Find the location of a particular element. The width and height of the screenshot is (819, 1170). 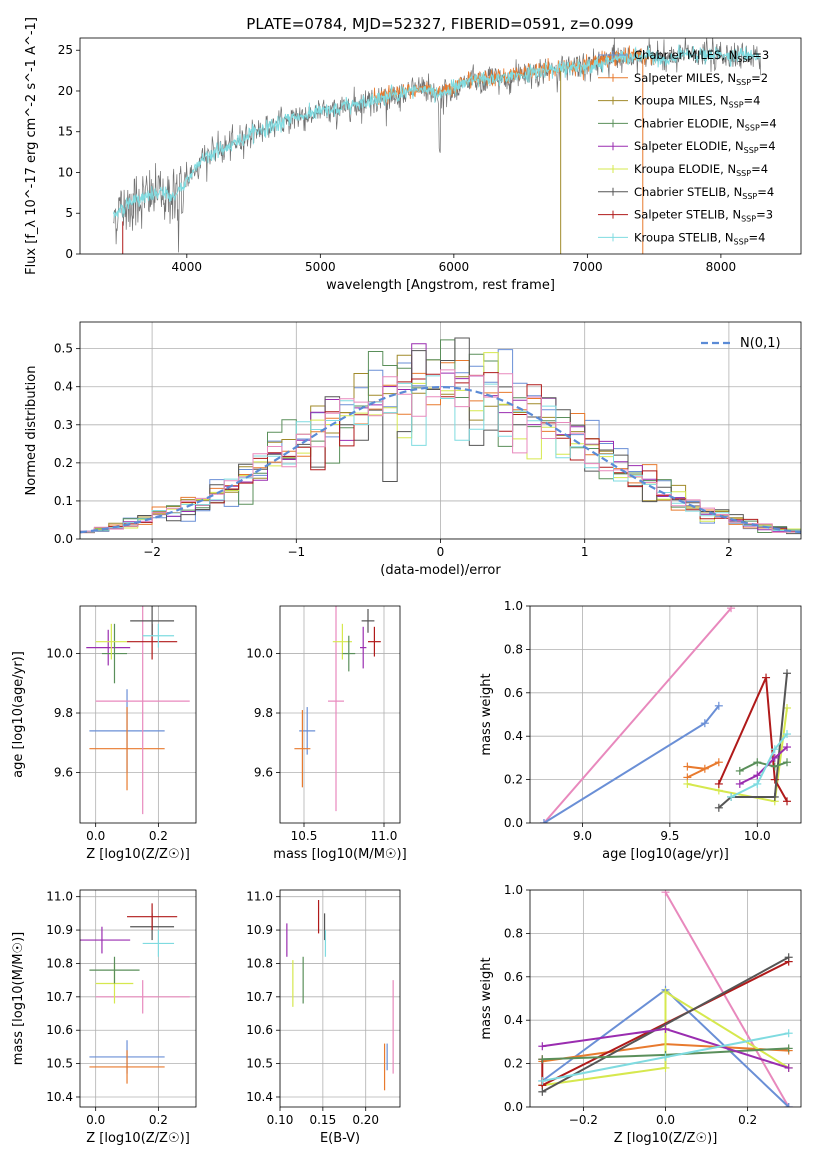

x-tick-label: 6000 is located at coordinates (454, 267).